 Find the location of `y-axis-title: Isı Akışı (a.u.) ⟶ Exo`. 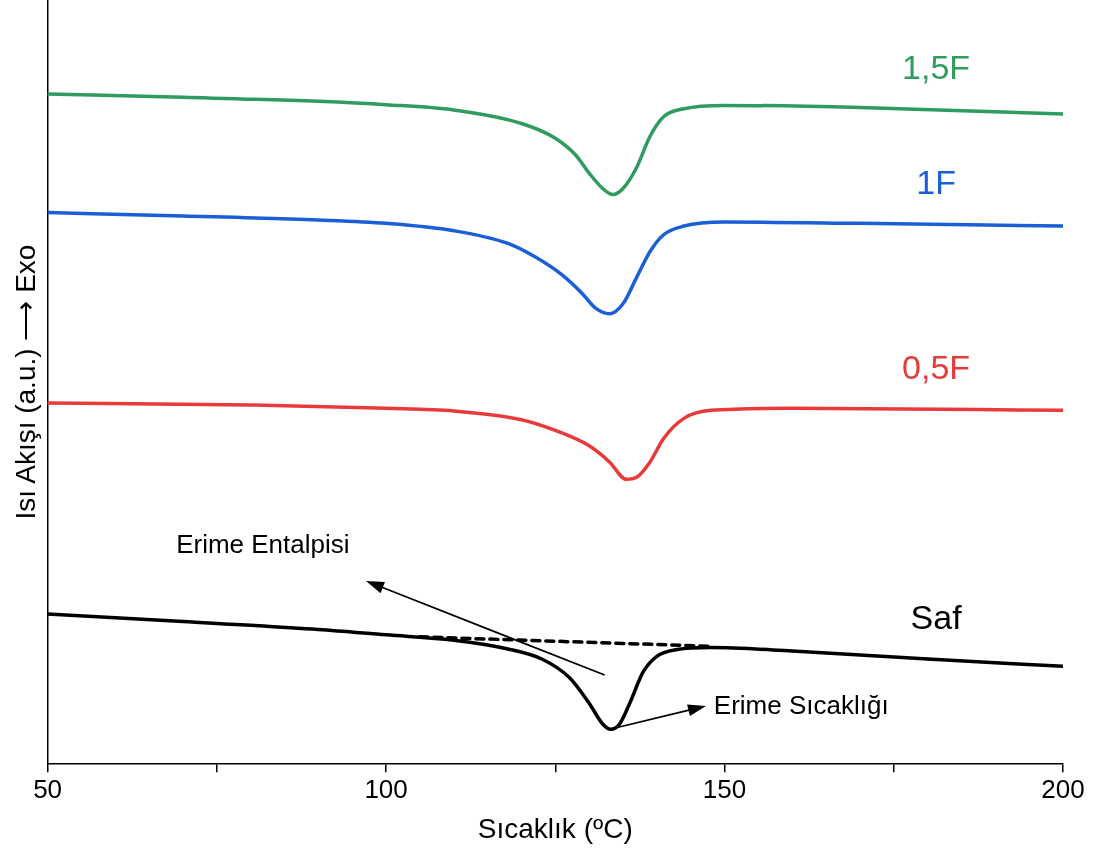

y-axis-title: Isı Akışı (a.u.) ⟶ Exo is located at coordinates (25, 382).